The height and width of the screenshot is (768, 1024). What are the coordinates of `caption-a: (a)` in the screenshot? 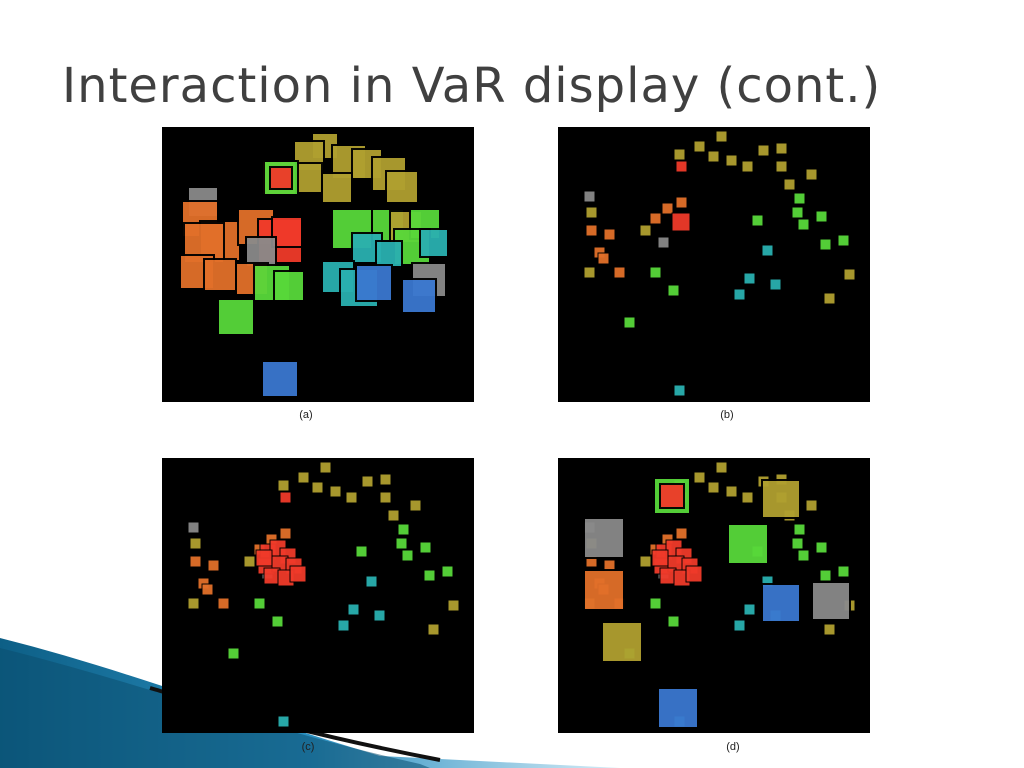 It's located at (306, 415).